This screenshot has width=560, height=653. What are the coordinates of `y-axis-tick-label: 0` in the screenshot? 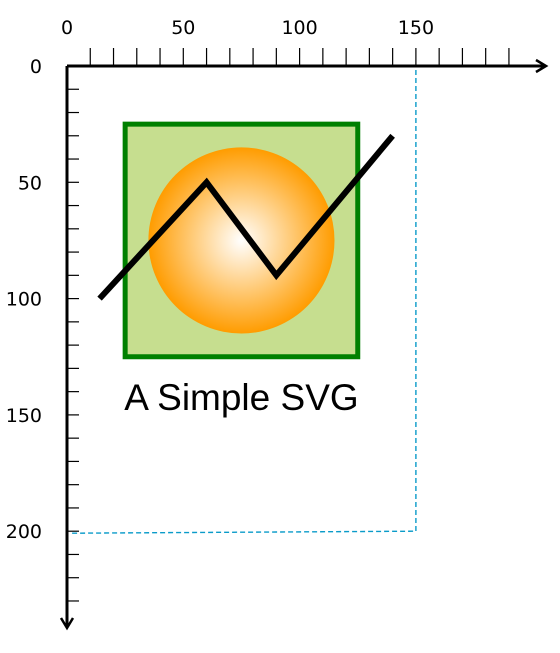 It's located at (36, 67).